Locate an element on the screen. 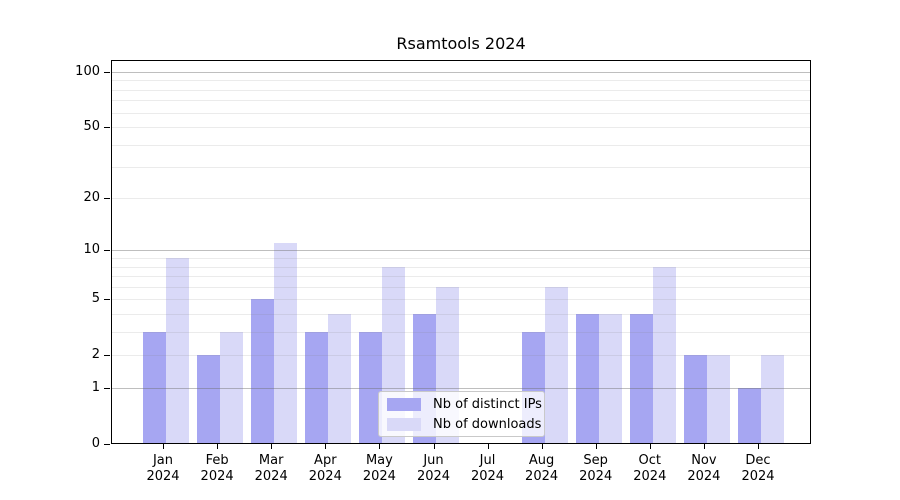 The height and width of the screenshot is (500, 900). bar-distinct-ips-feb is located at coordinates (209, 399).